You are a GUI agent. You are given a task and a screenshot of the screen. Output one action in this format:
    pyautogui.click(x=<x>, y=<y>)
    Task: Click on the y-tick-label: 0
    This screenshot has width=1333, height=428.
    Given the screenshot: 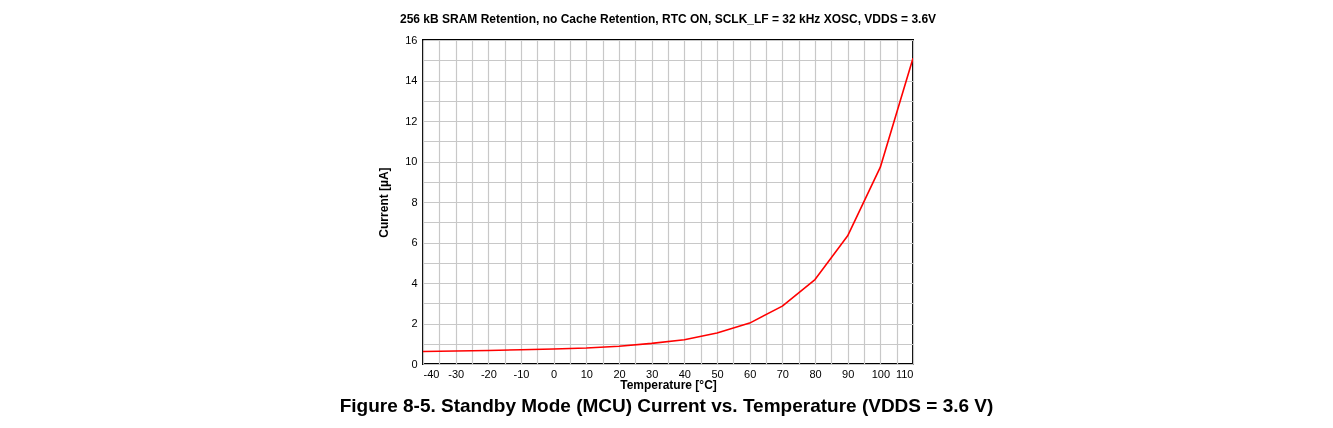 What is the action you would take?
    pyautogui.click(x=414, y=363)
    